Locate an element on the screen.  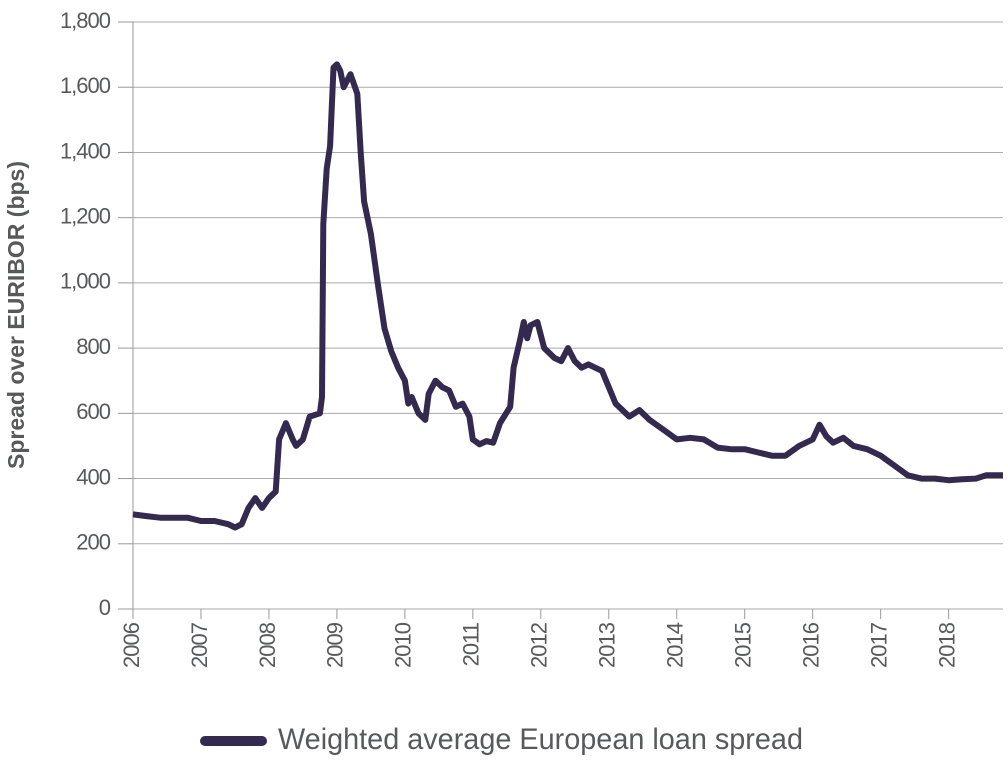
x-tick-label: 2007 is located at coordinates (199, 645).